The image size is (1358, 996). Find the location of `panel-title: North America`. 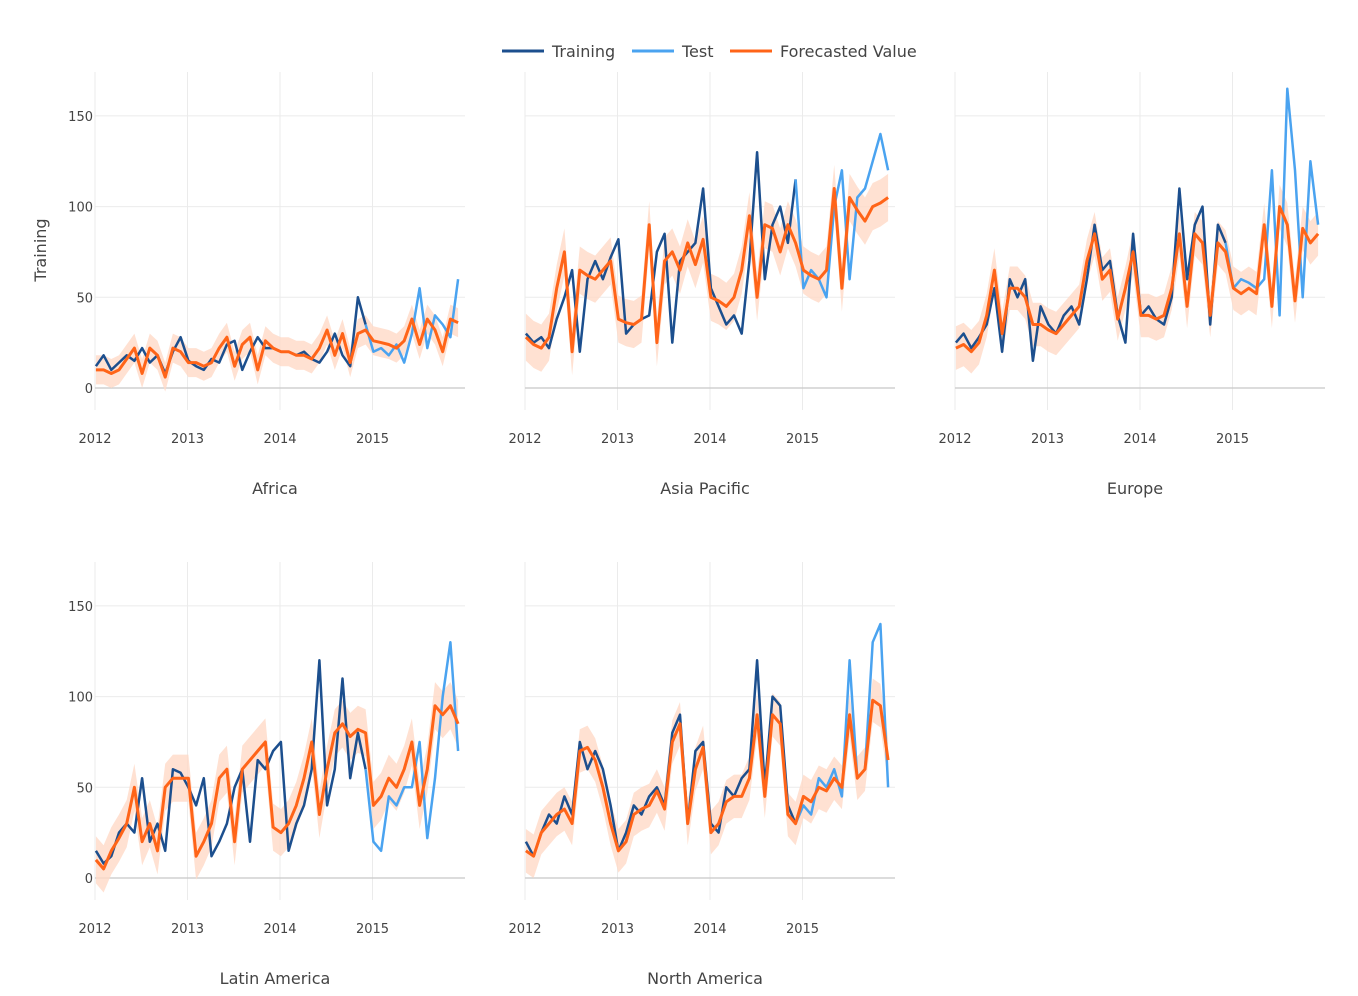

panel-title: North America is located at coordinates (705, 978).